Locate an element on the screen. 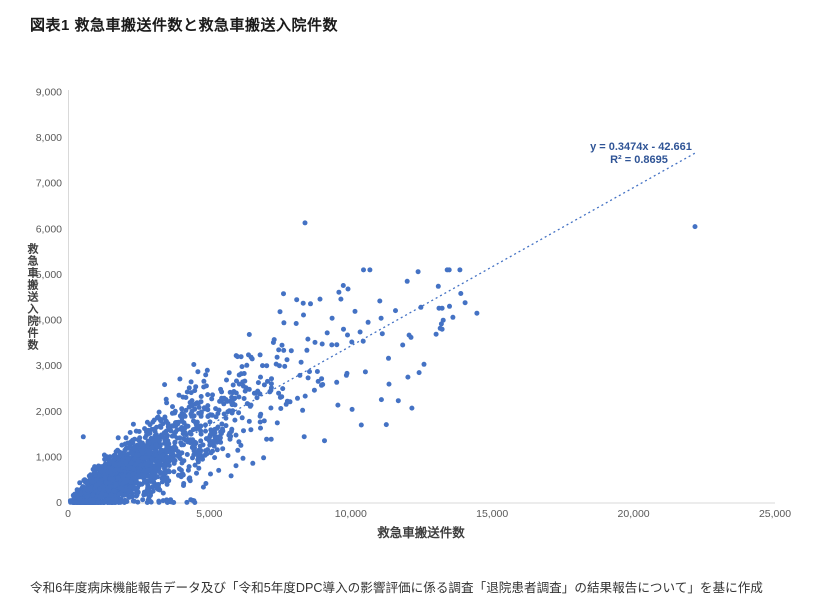  y-tick-label: 5,000 is located at coordinates (49, 275).